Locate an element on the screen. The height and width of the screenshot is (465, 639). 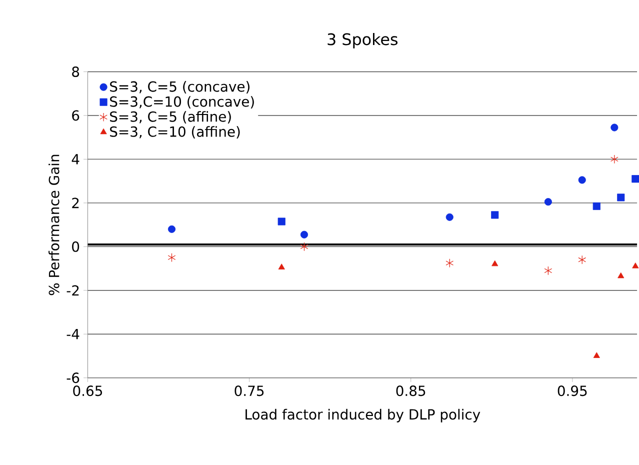
legend-label: S=3, C=5 (affine) is located at coordinates (170, 117).